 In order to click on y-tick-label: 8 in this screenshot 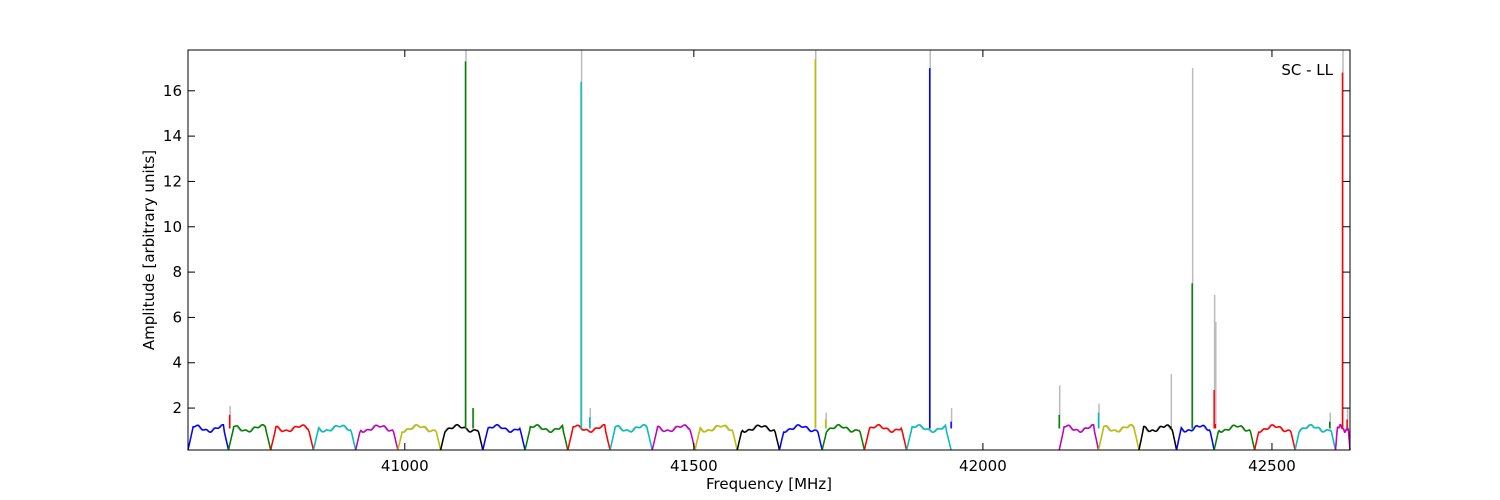, I will do `click(177, 272)`.